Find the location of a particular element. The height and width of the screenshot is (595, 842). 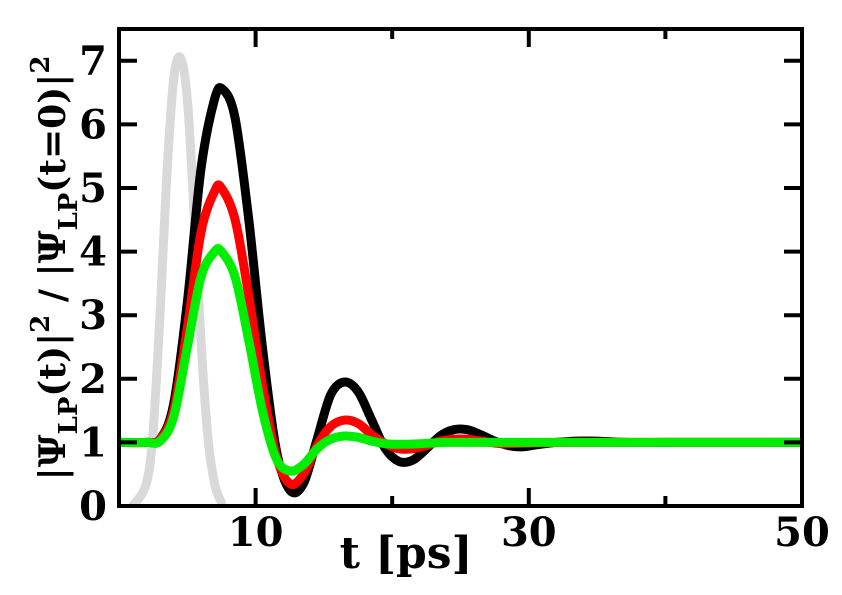

y-axis-title: |ΨLP(t)|2 / |ΨLP(t=0)|2 is located at coordinates (55, 268).